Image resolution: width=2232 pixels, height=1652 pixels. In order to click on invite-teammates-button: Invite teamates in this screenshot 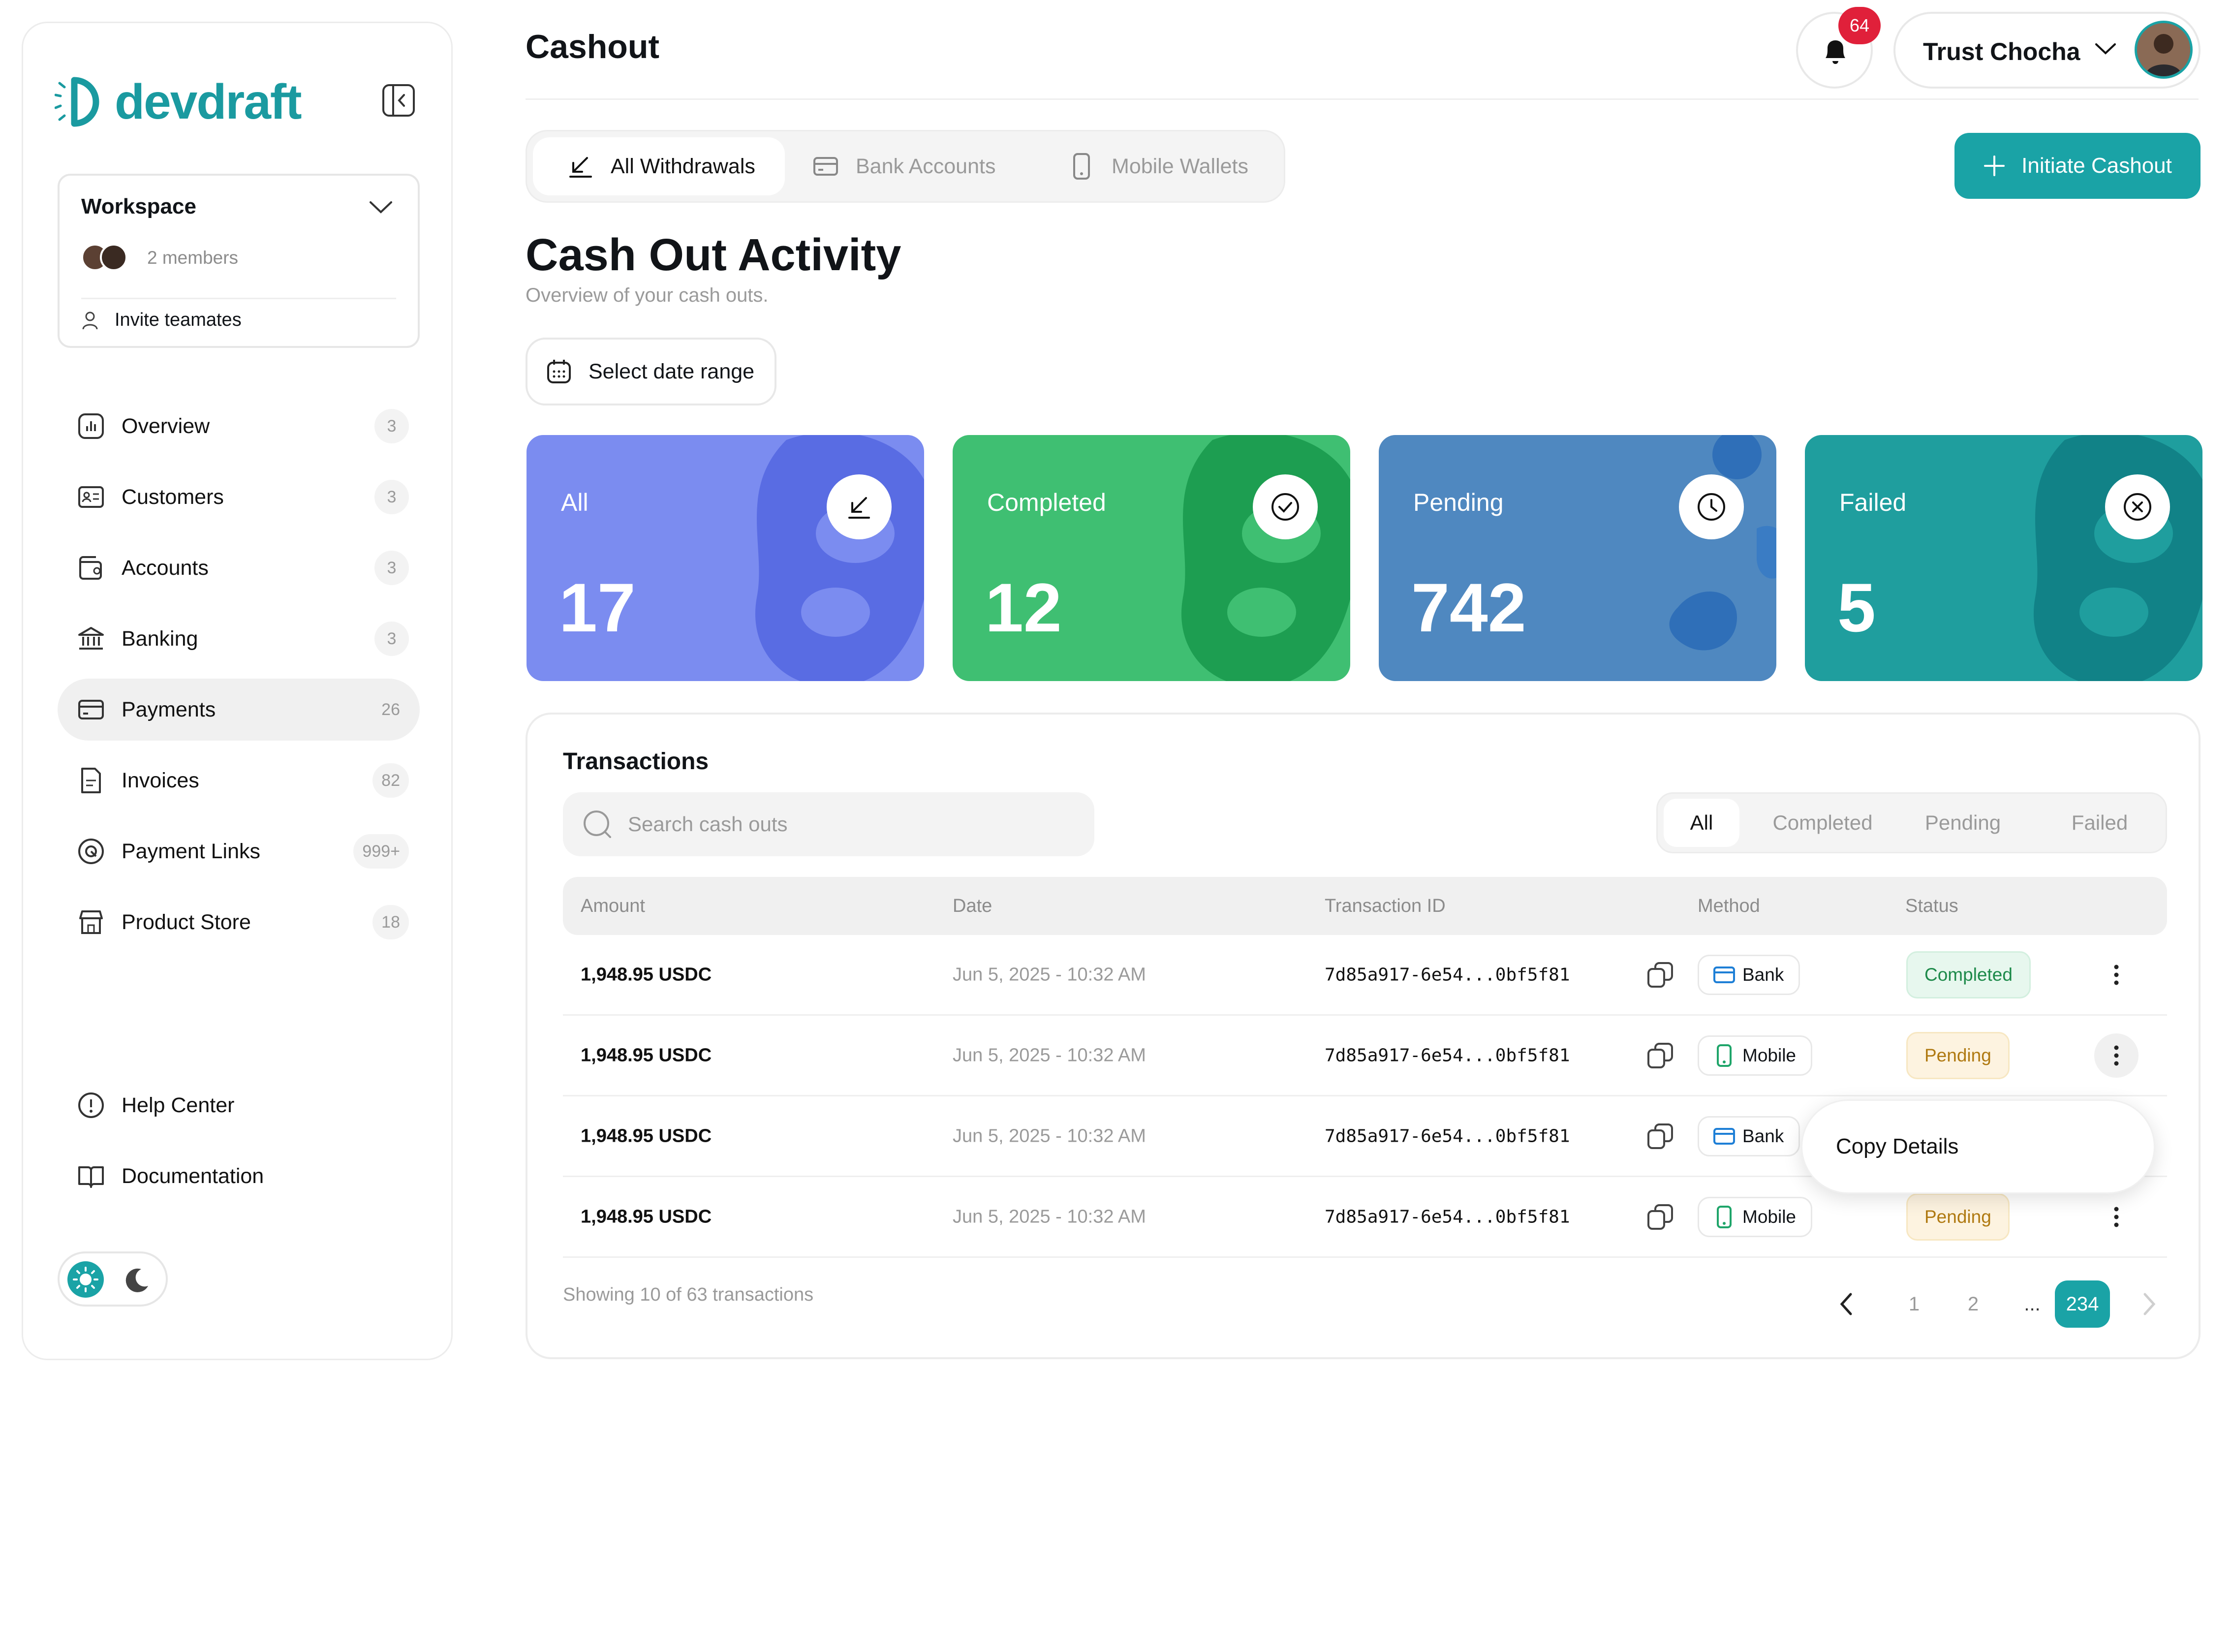, I will do `click(161, 320)`.